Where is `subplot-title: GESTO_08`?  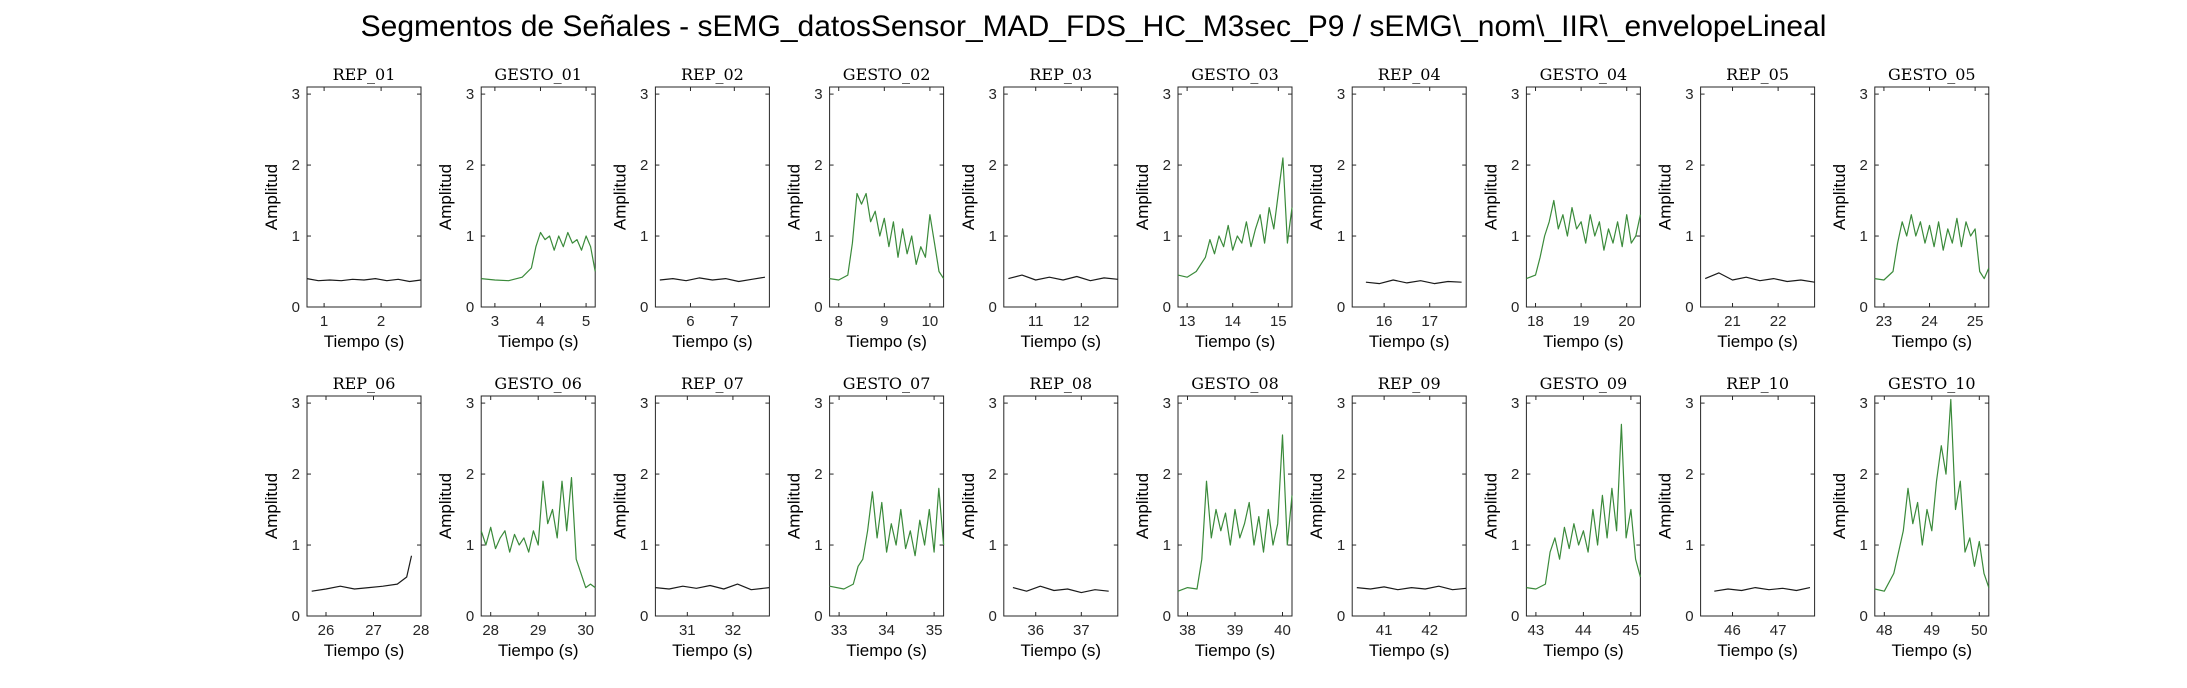 subplot-title: GESTO_08 is located at coordinates (1235, 383).